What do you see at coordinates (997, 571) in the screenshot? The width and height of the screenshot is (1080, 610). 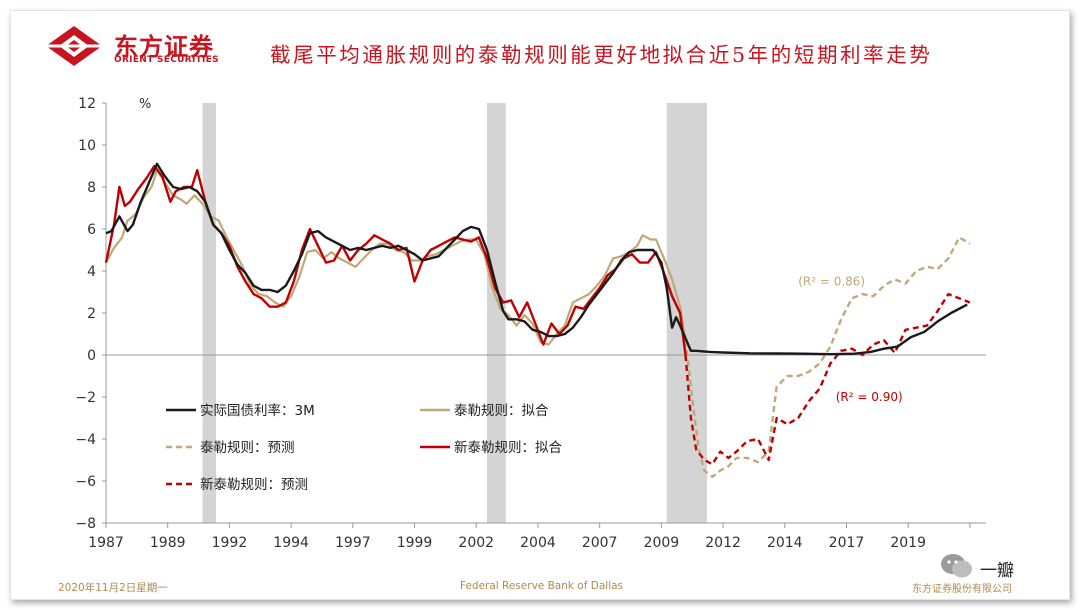 I see `watermark-text: 一瓣` at bounding box center [997, 571].